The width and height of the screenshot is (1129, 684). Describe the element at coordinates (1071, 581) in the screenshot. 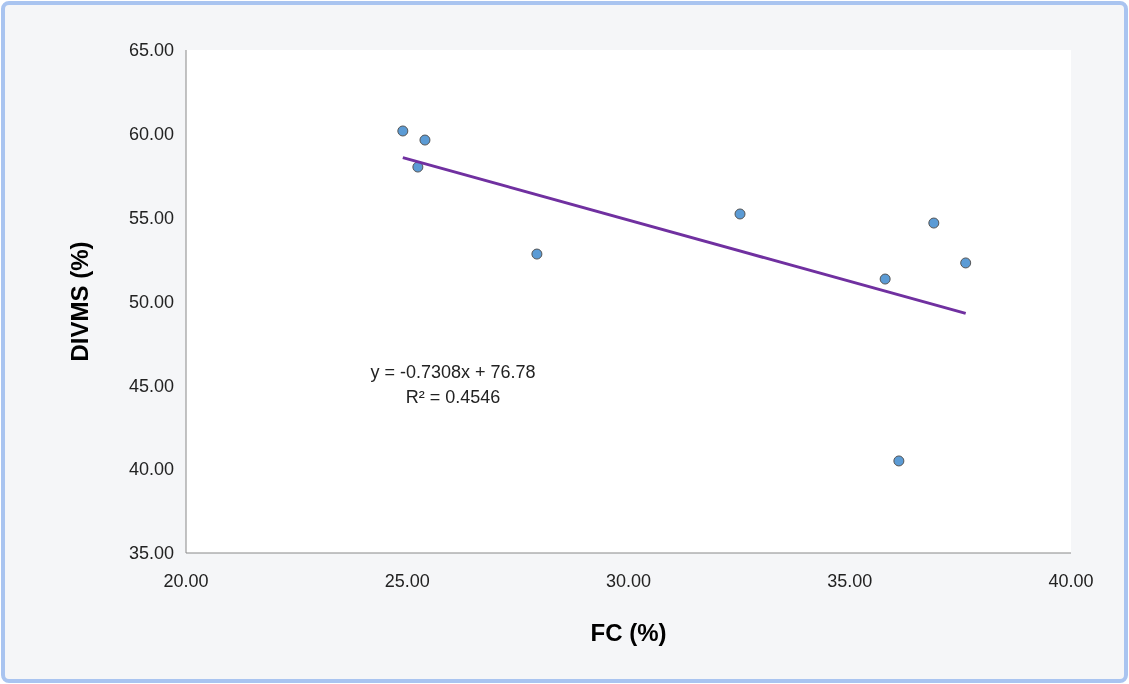

I see `x-tick-label: 40.00` at that location.